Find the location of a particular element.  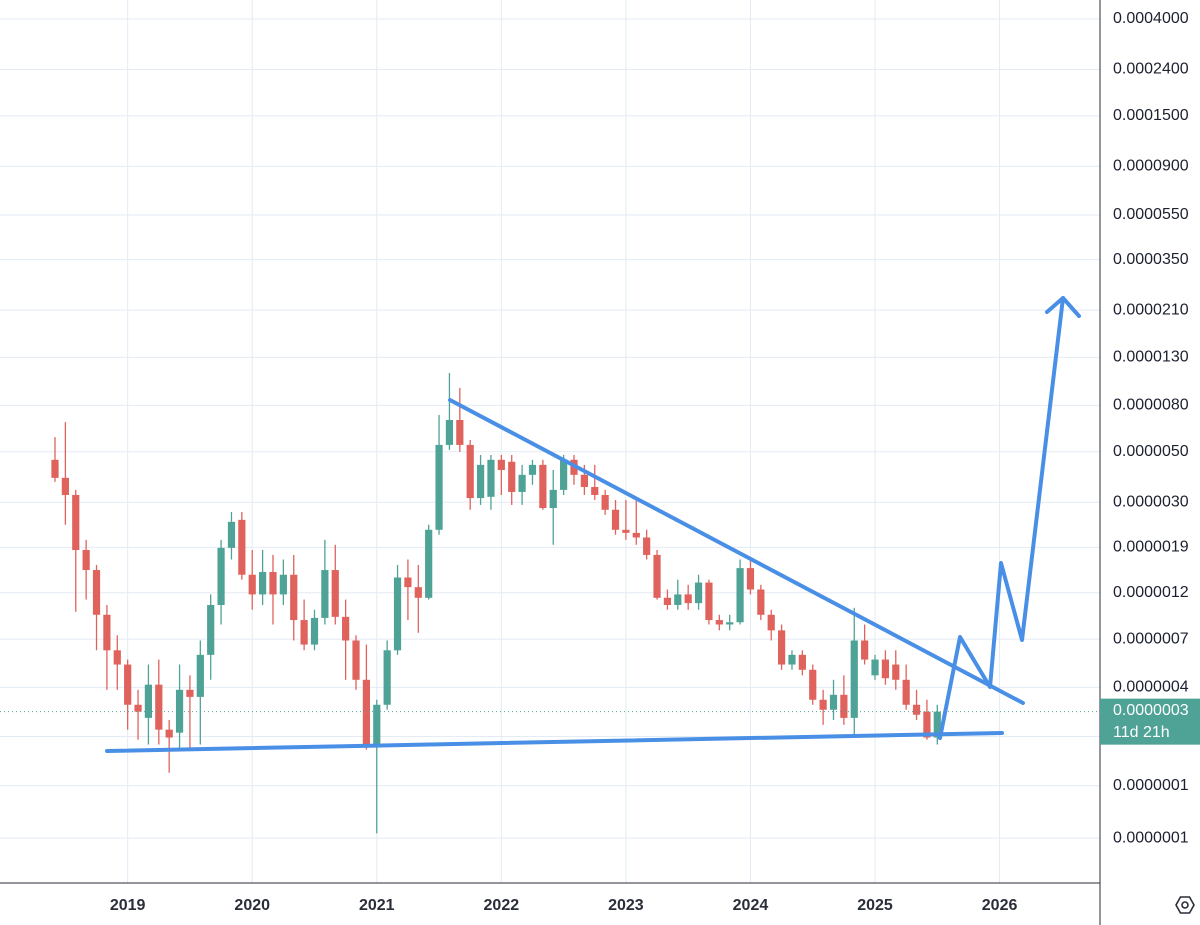

projection-arrowhead is located at coordinates (1063, 307).